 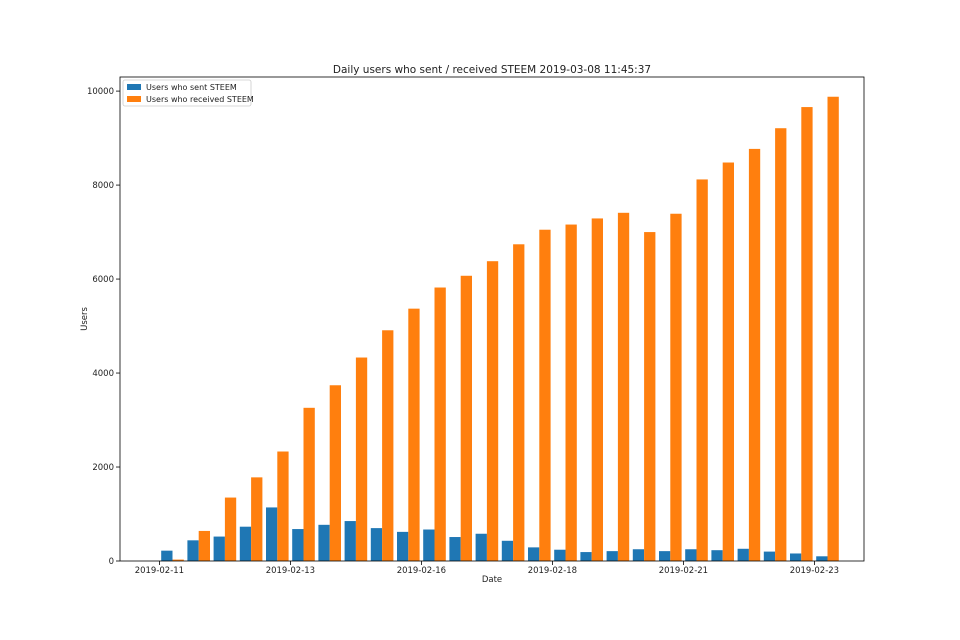 What do you see at coordinates (421, 571) in the screenshot?
I see `x-tick-label: 2019-02-16` at bounding box center [421, 571].